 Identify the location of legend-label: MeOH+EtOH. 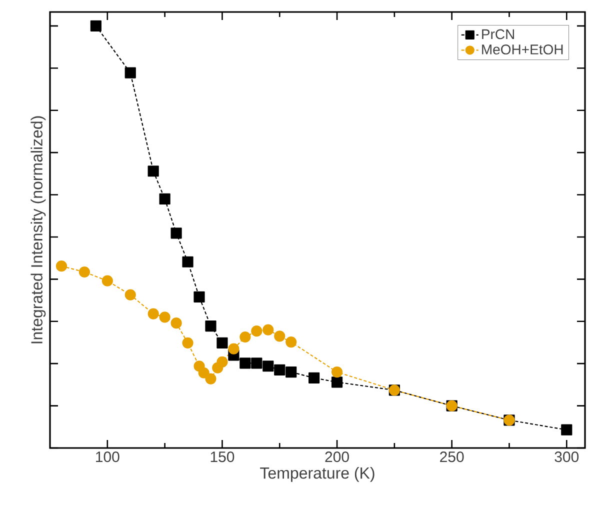
(522, 49).